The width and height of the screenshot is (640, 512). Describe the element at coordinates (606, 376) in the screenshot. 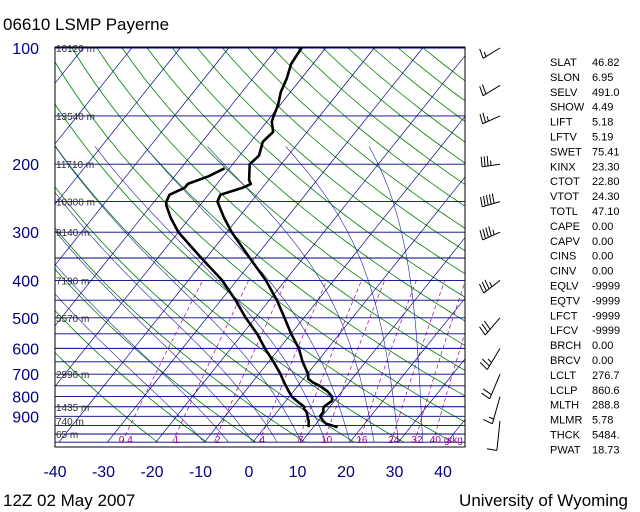

I see `index-value-lclt: 276.7` at that location.